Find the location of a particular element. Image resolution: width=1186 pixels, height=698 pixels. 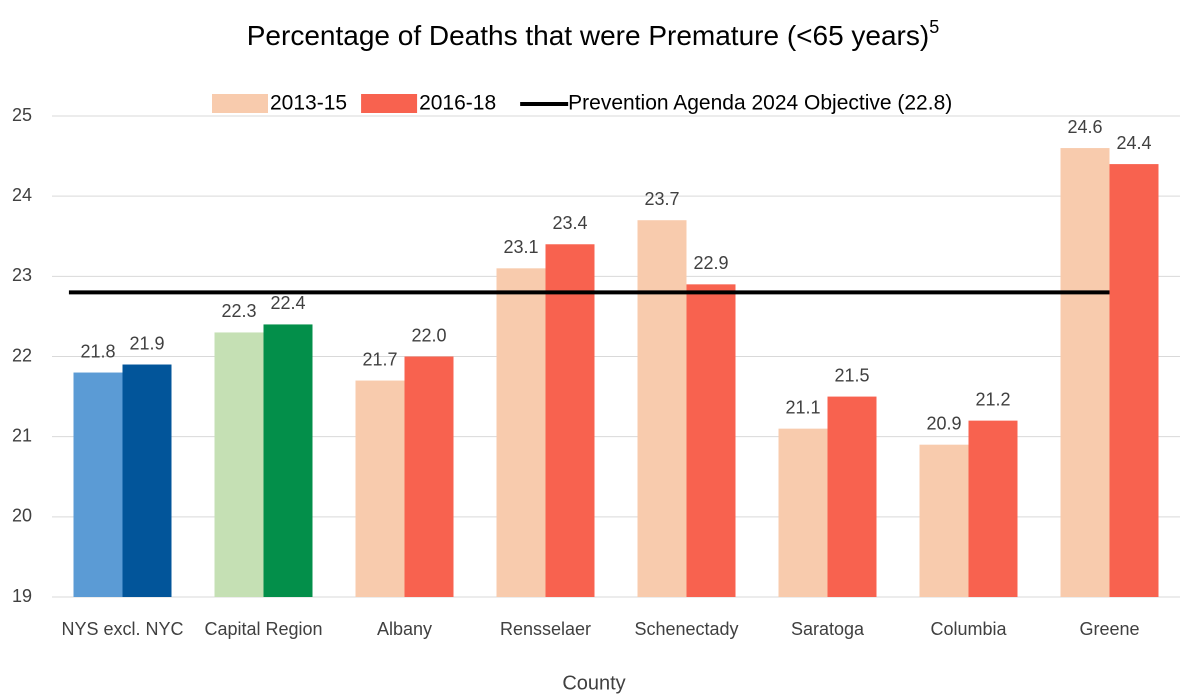

y-tick-label: 22 is located at coordinates (22, 355).